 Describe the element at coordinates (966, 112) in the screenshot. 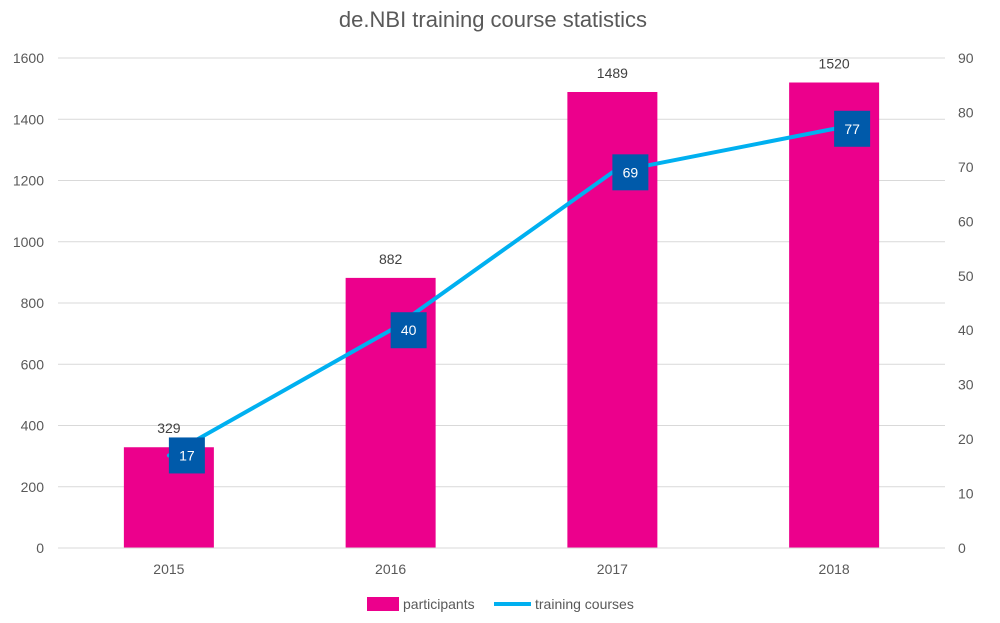

I see `right-tick-label: 80` at that location.